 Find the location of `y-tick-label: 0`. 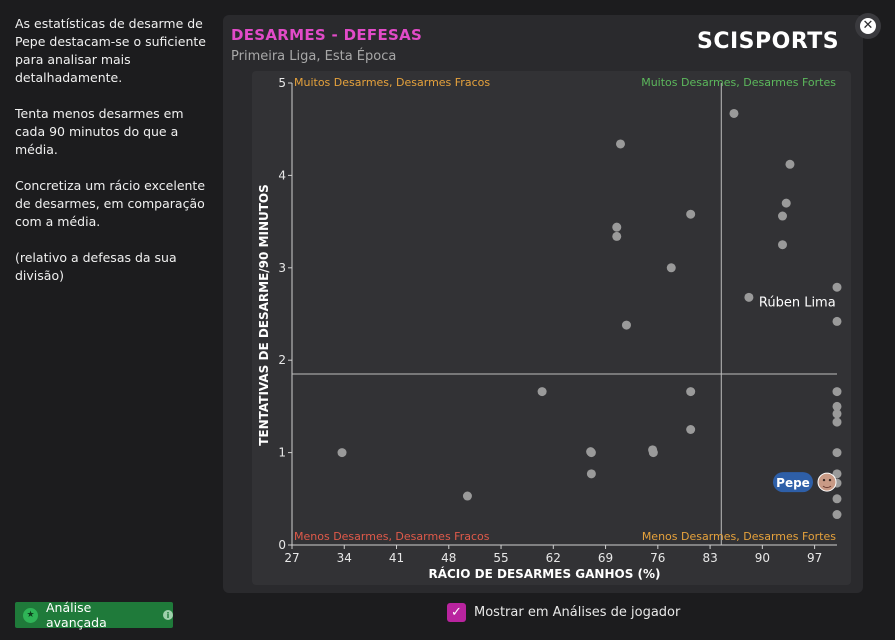

y-tick-label: 0 is located at coordinates (282, 545).